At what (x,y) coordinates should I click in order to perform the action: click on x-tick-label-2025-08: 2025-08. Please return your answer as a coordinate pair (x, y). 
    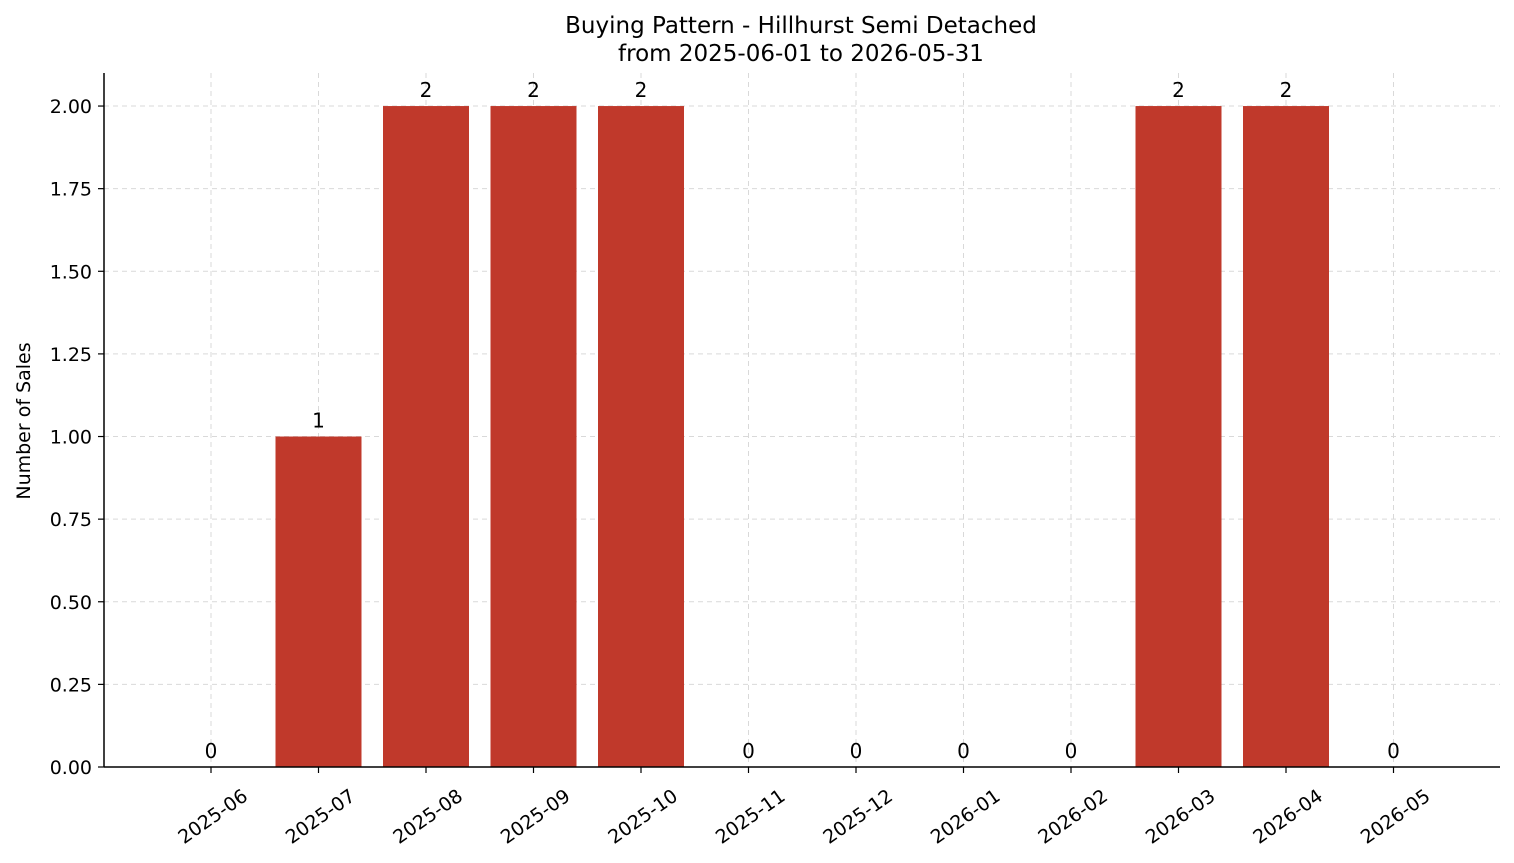
    Looking at the image, I should click on (428, 817).